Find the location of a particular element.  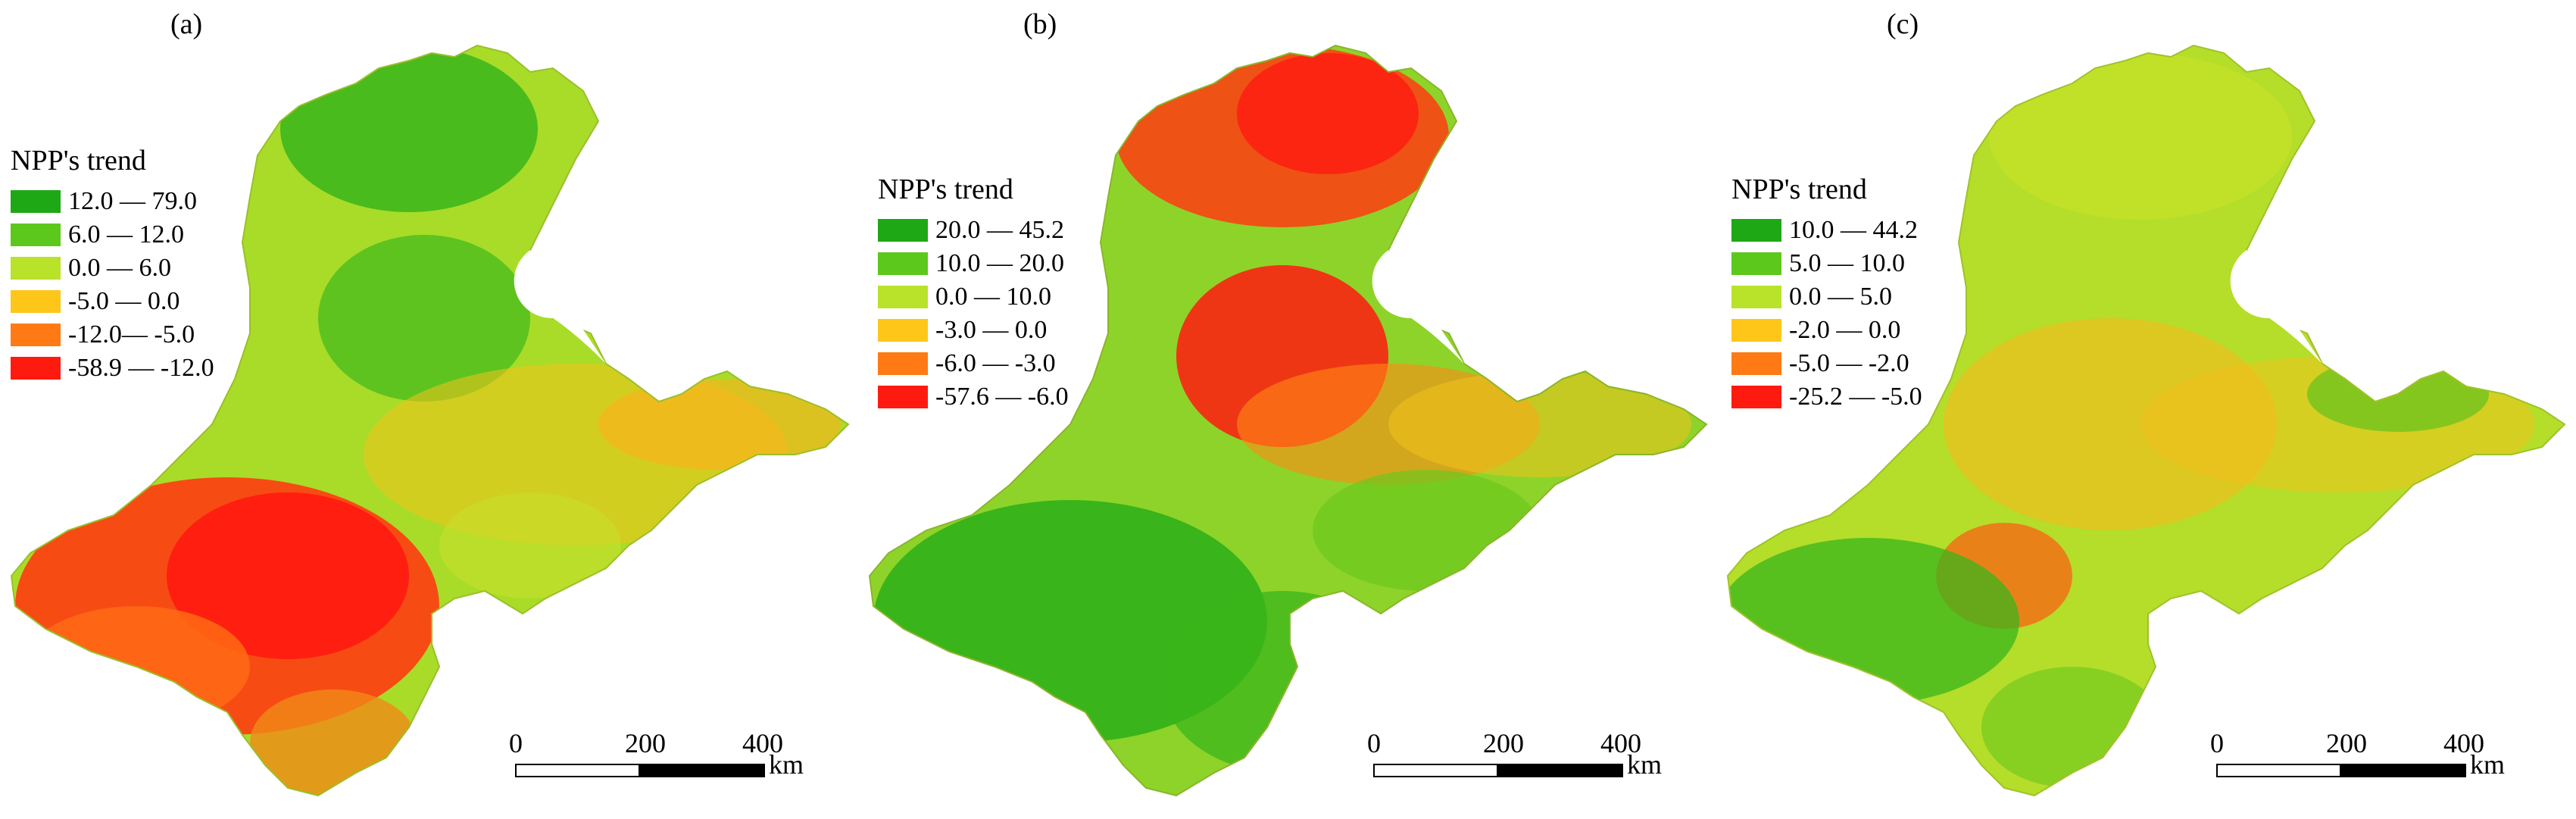

legend-item: 10.0 — 20.0 is located at coordinates (974, 263).